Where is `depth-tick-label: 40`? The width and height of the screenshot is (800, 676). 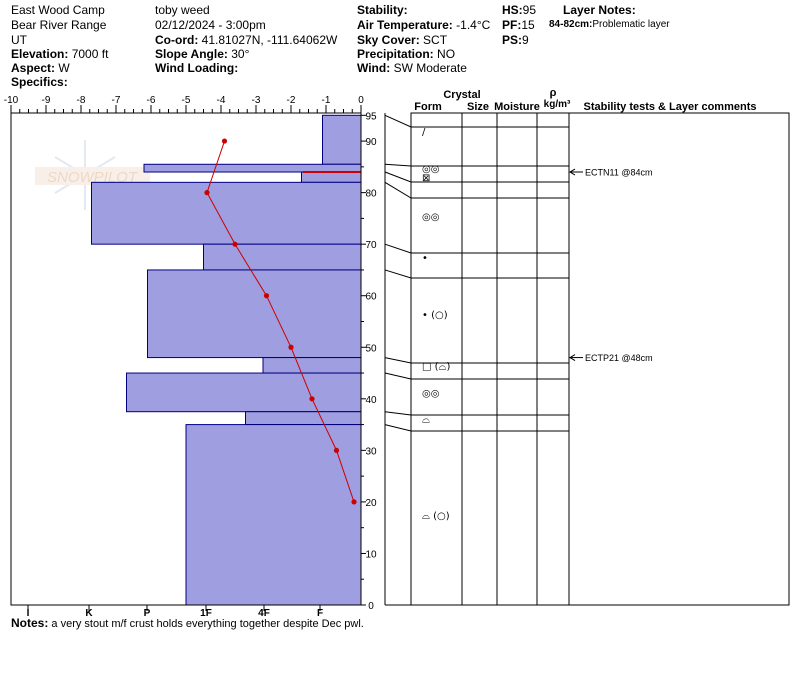 depth-tick-label: 40 is located at coordinates (371, 400).